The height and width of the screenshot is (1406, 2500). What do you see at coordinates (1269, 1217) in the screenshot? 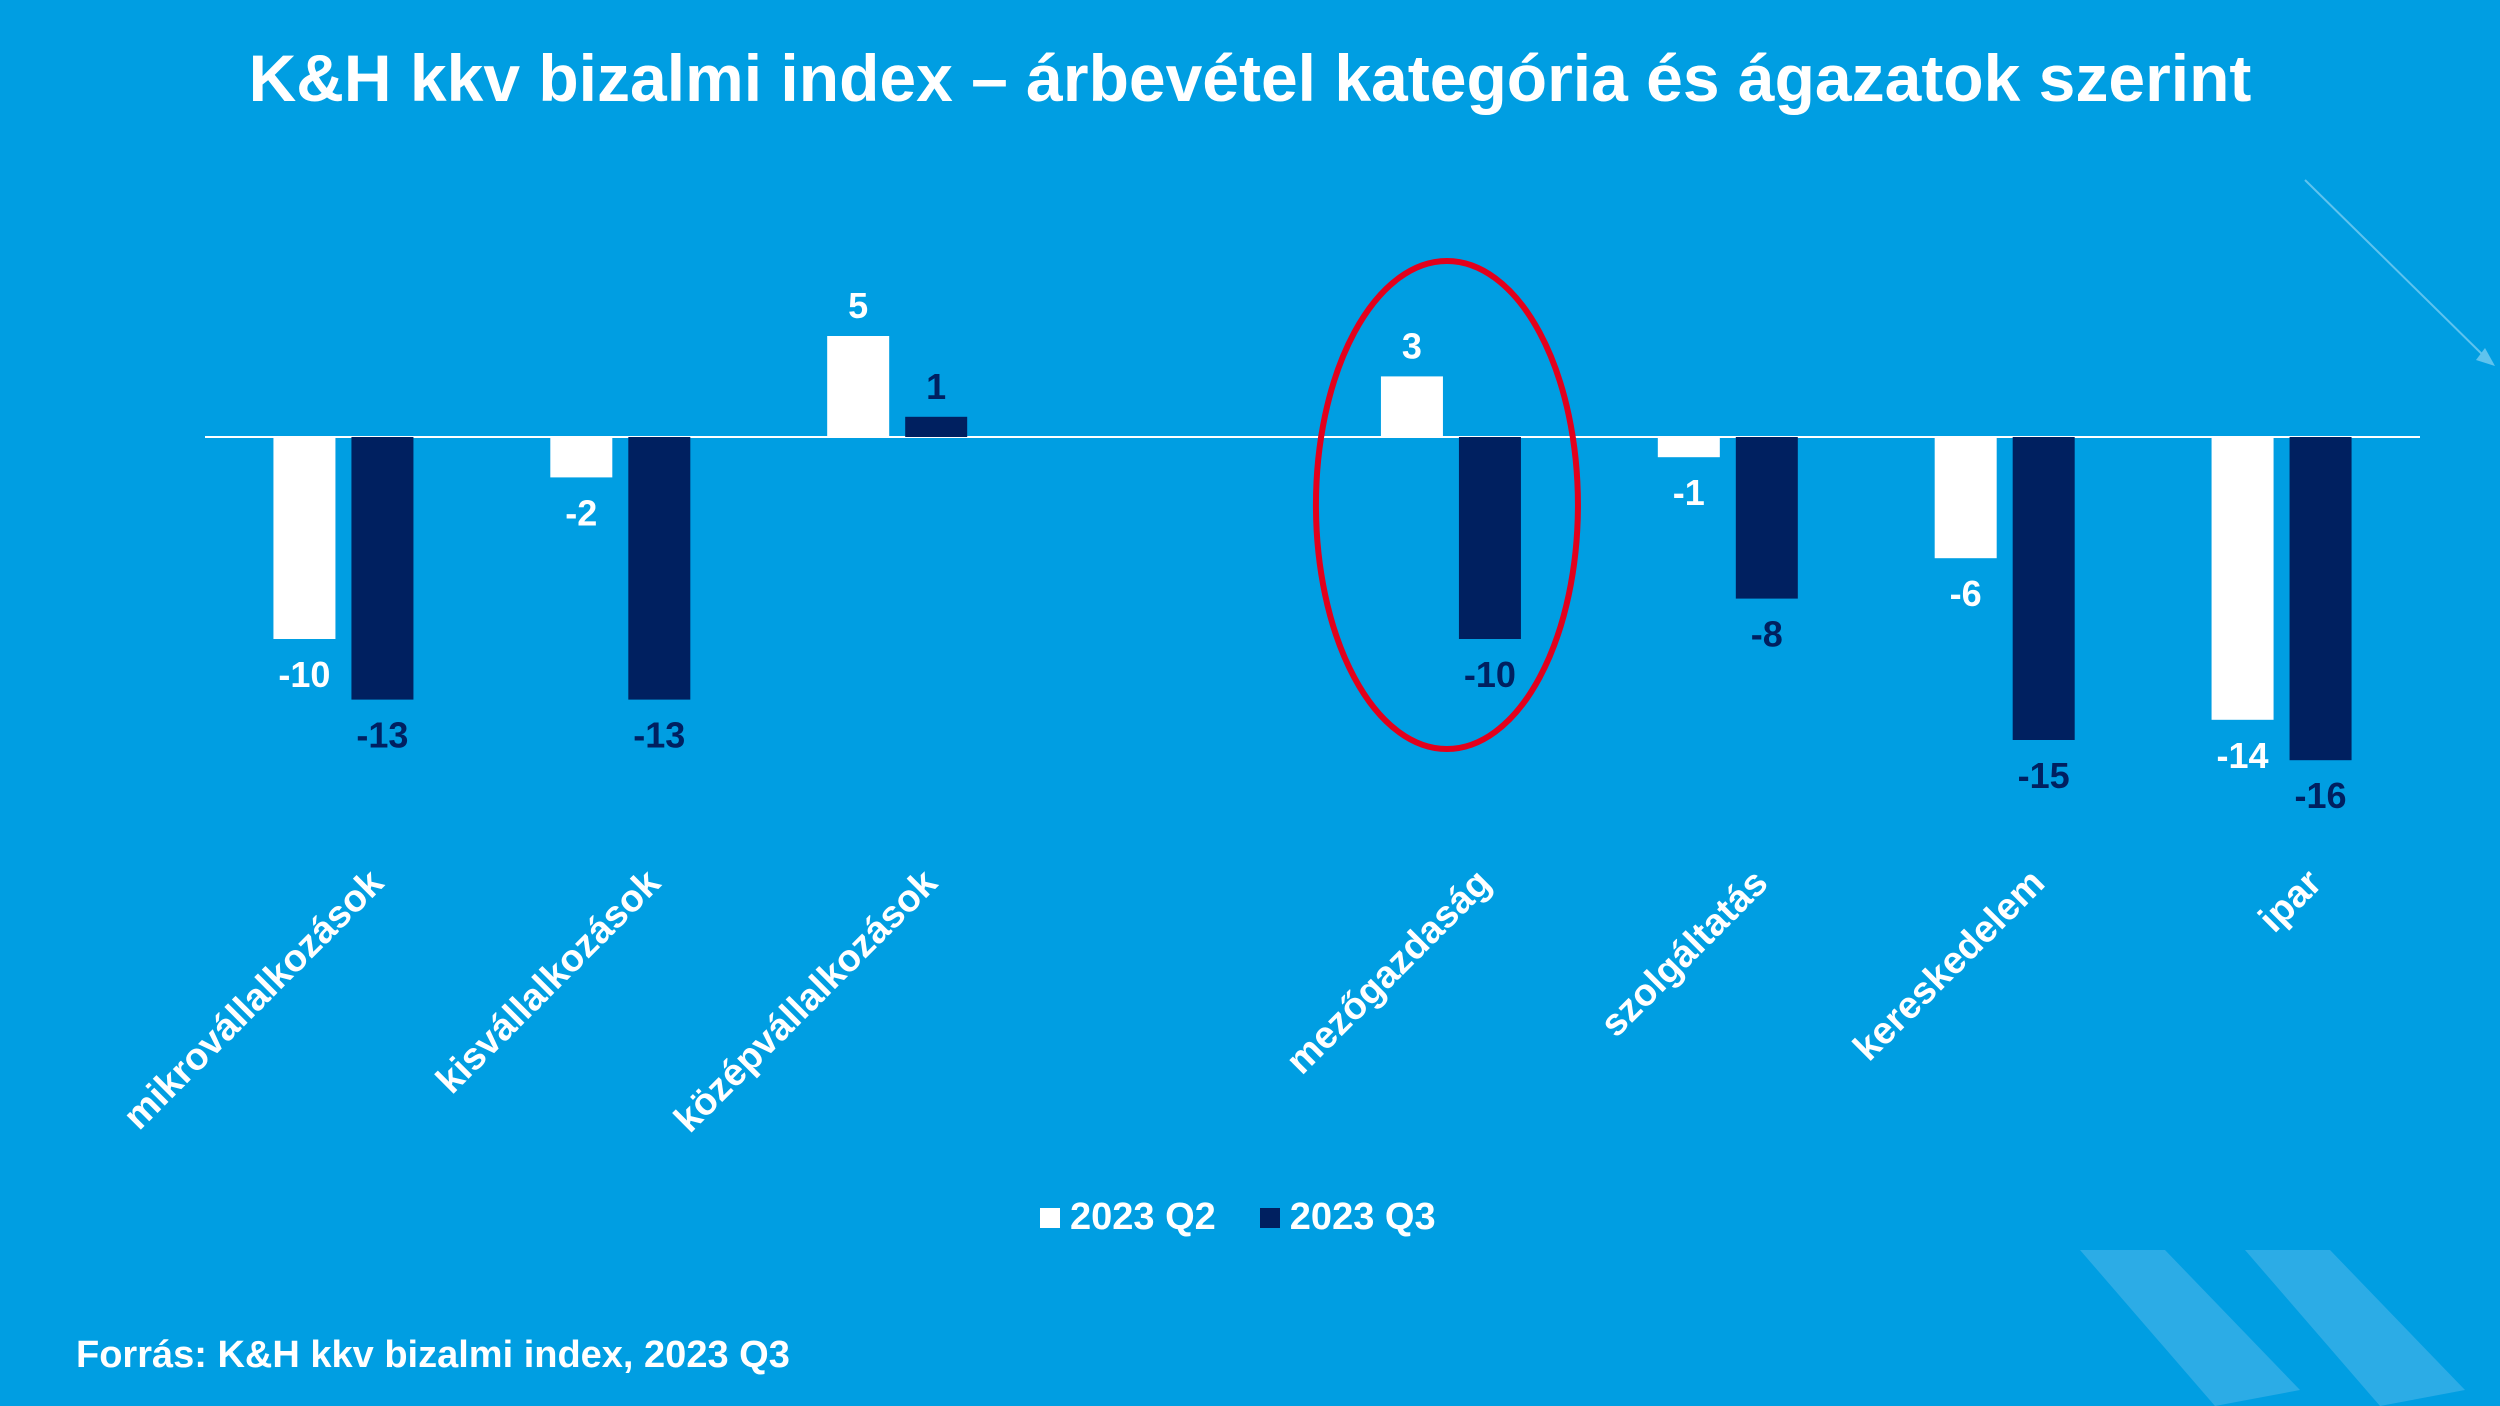
I see `legend-swatch-q3` at bounding box center [1269, 1217].